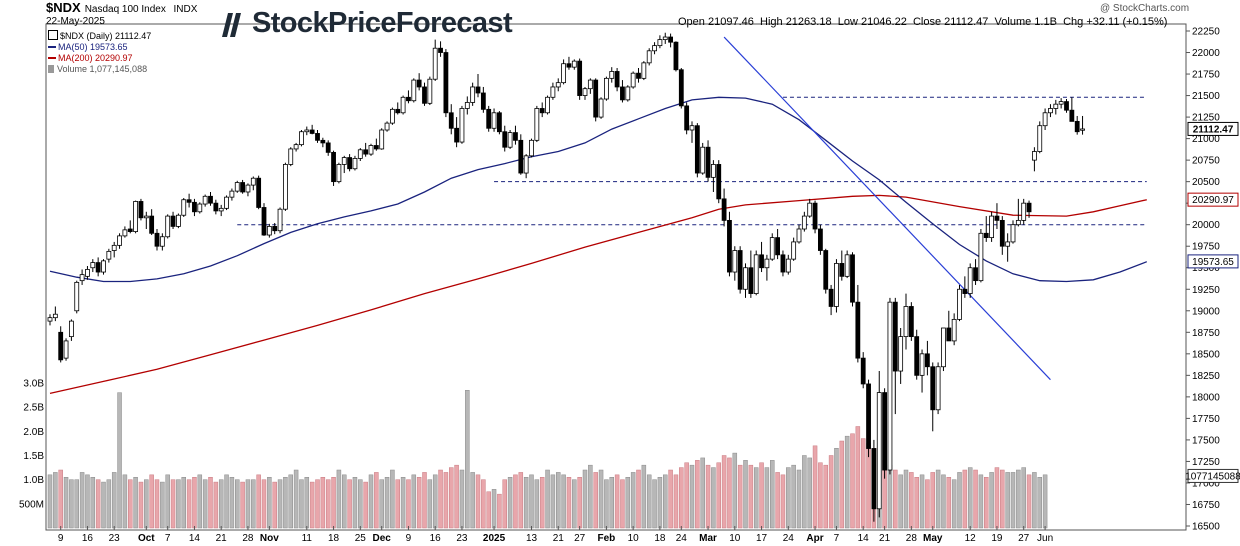  What do you see at coordinates (436, 538) in the screenshot?
I see `date-tick-label: 16` at bounding box center [436, 538].